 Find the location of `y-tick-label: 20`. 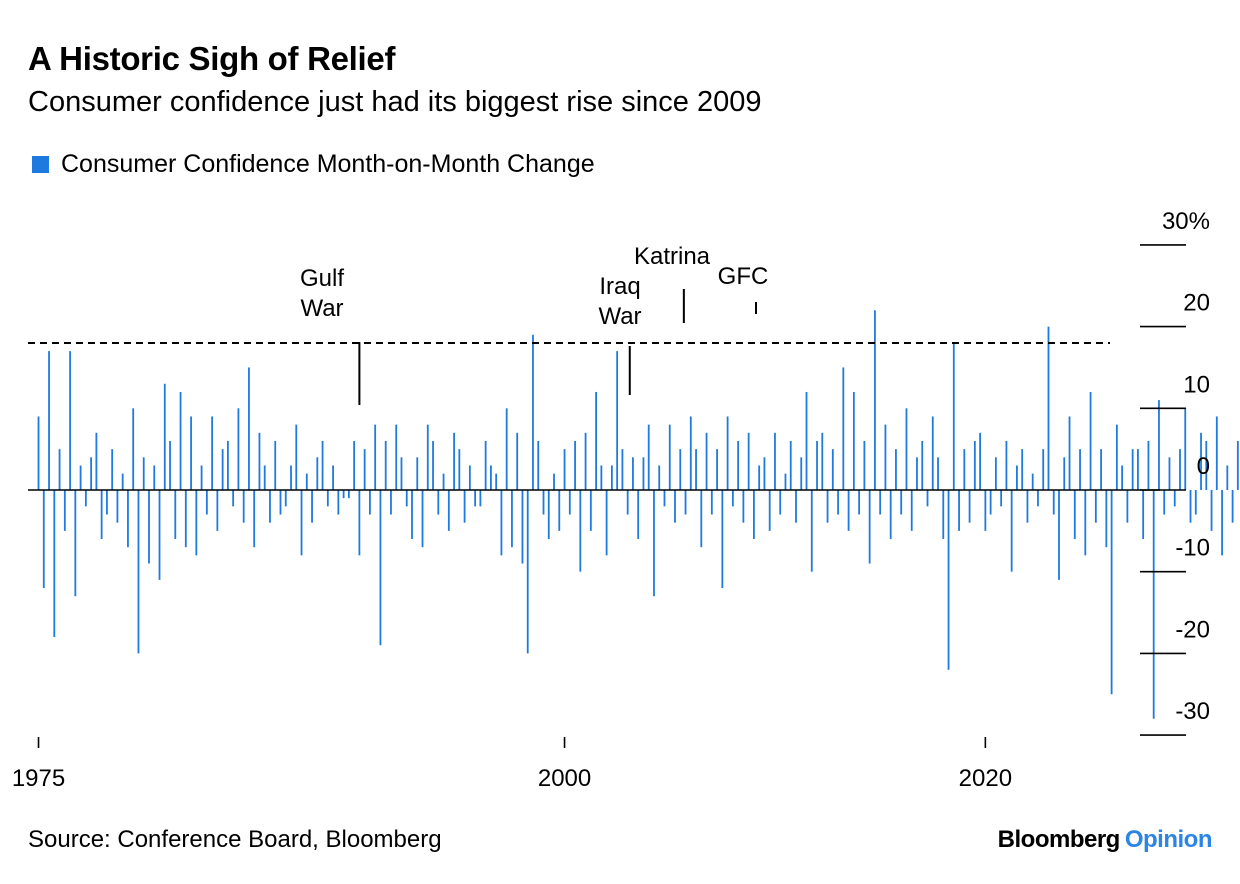

y-tick-label: 20 is located at coordinates (1196, 303).